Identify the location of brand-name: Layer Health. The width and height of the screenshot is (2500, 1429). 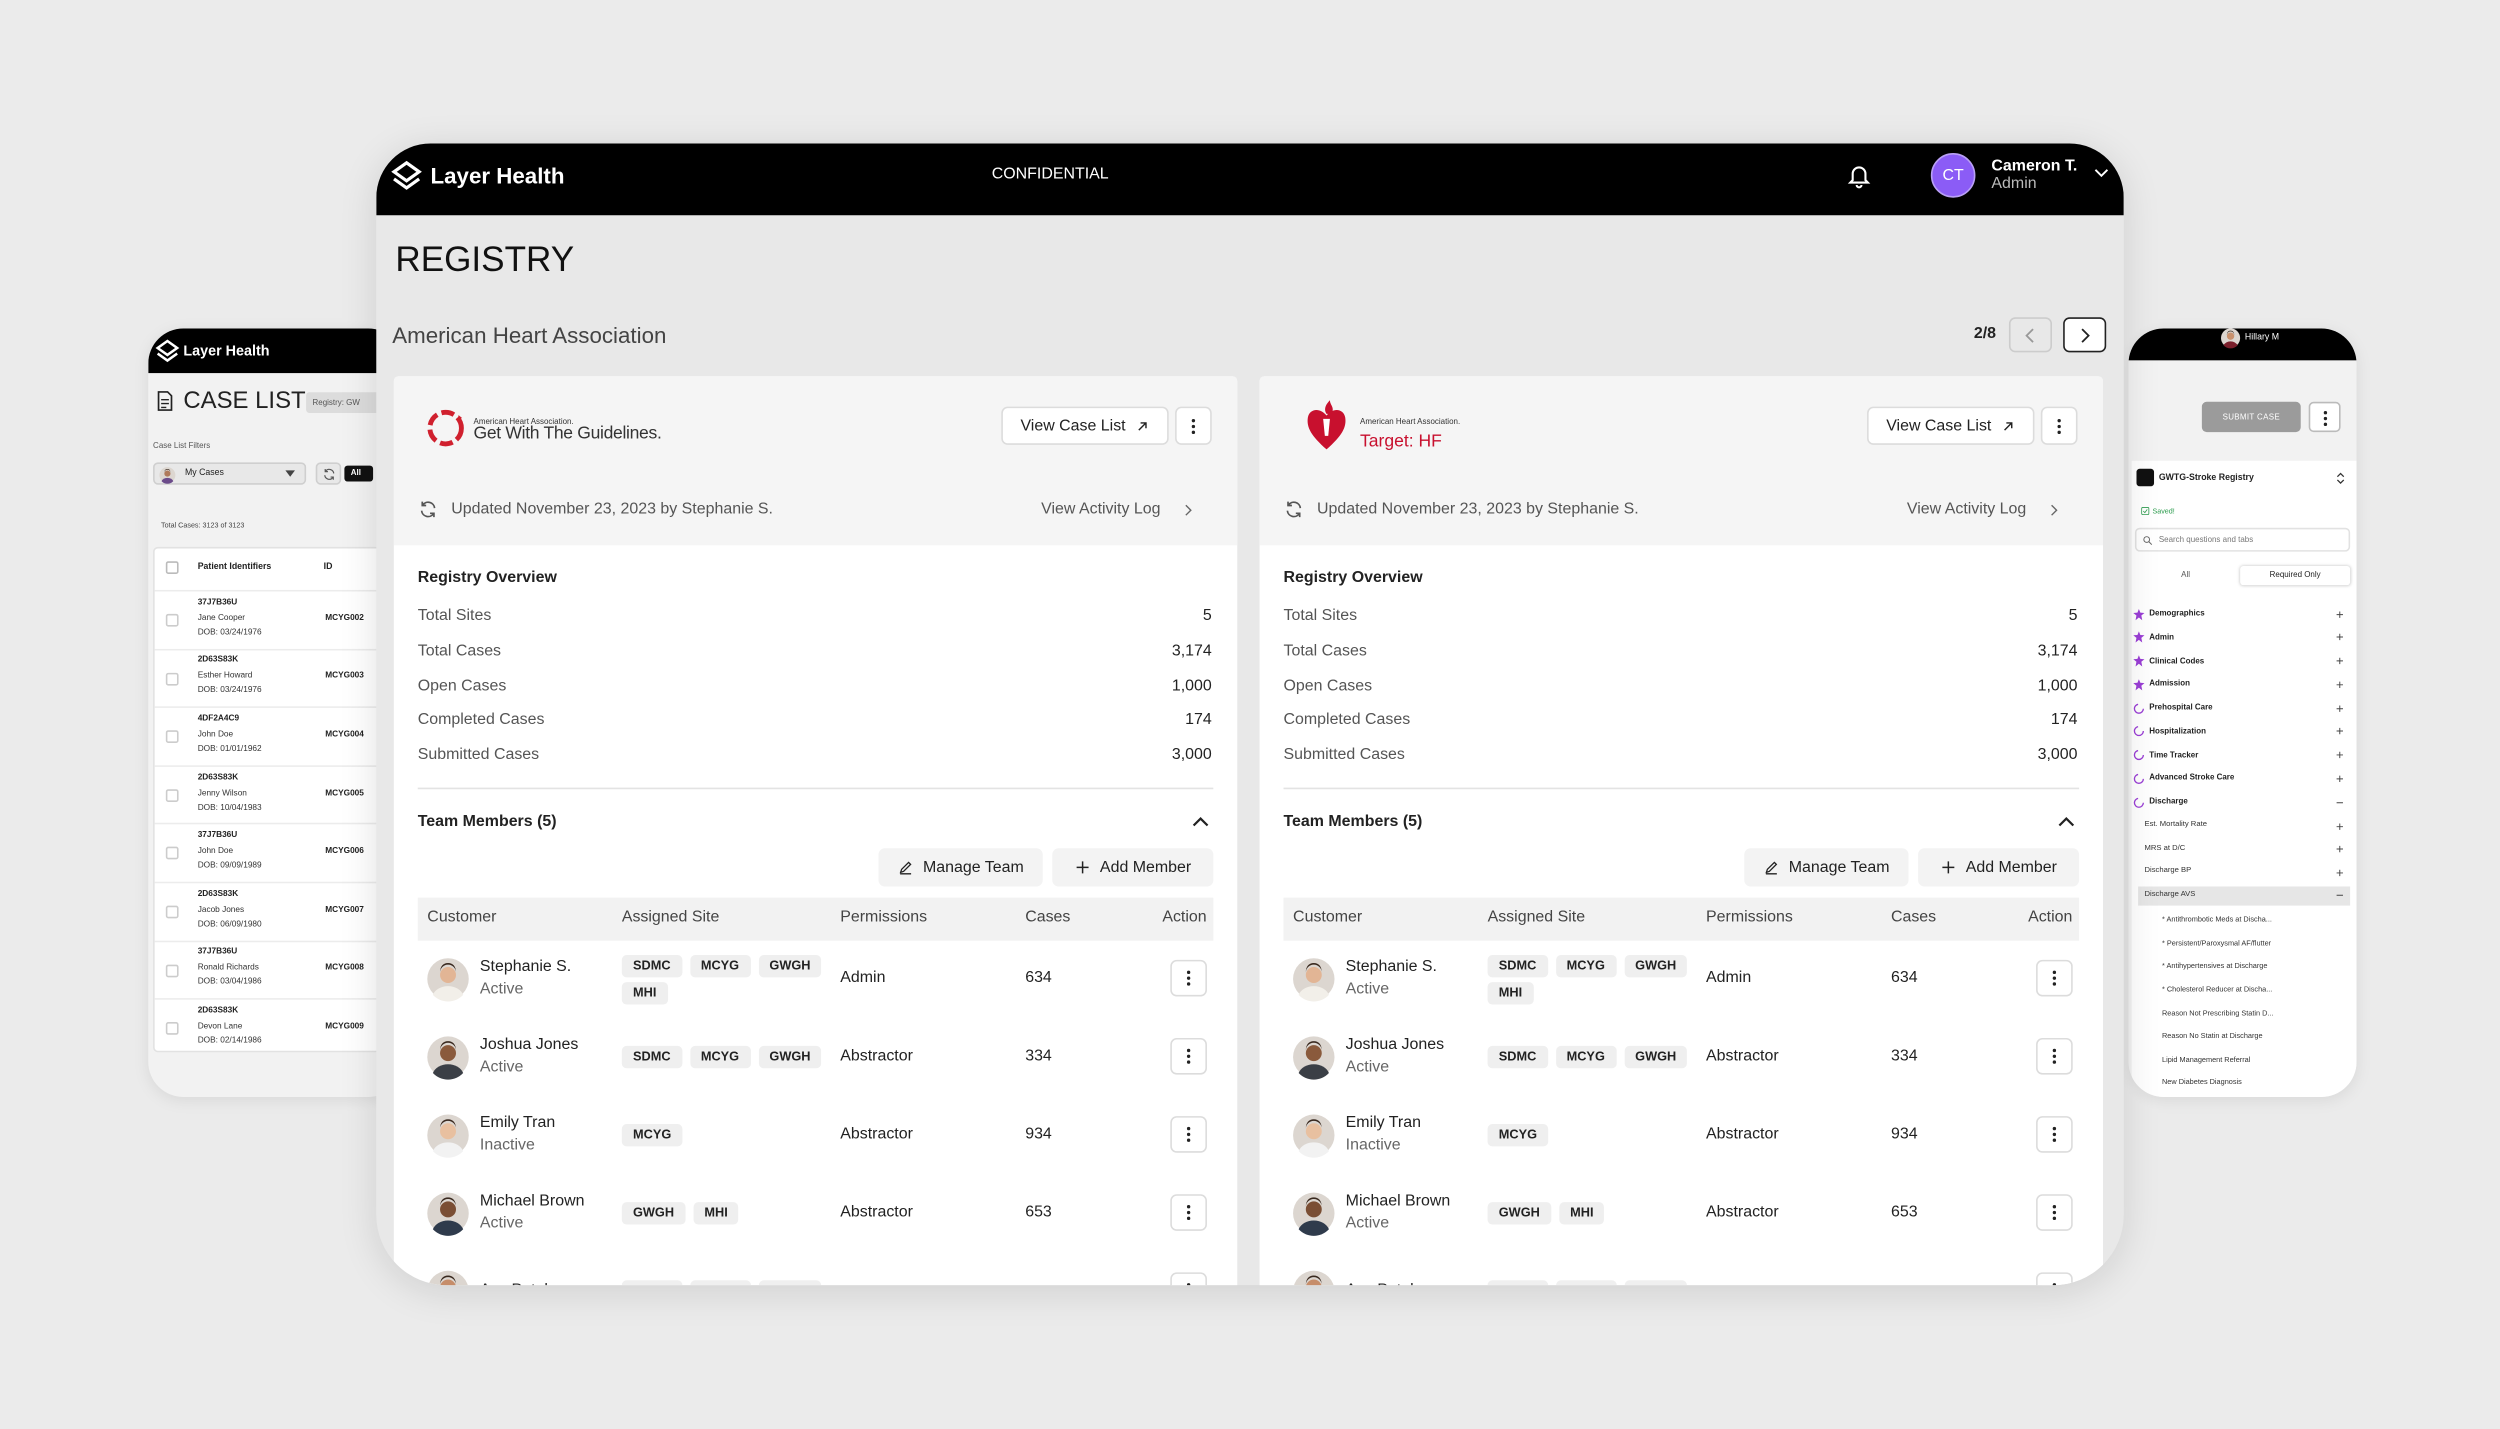
(497, 174).